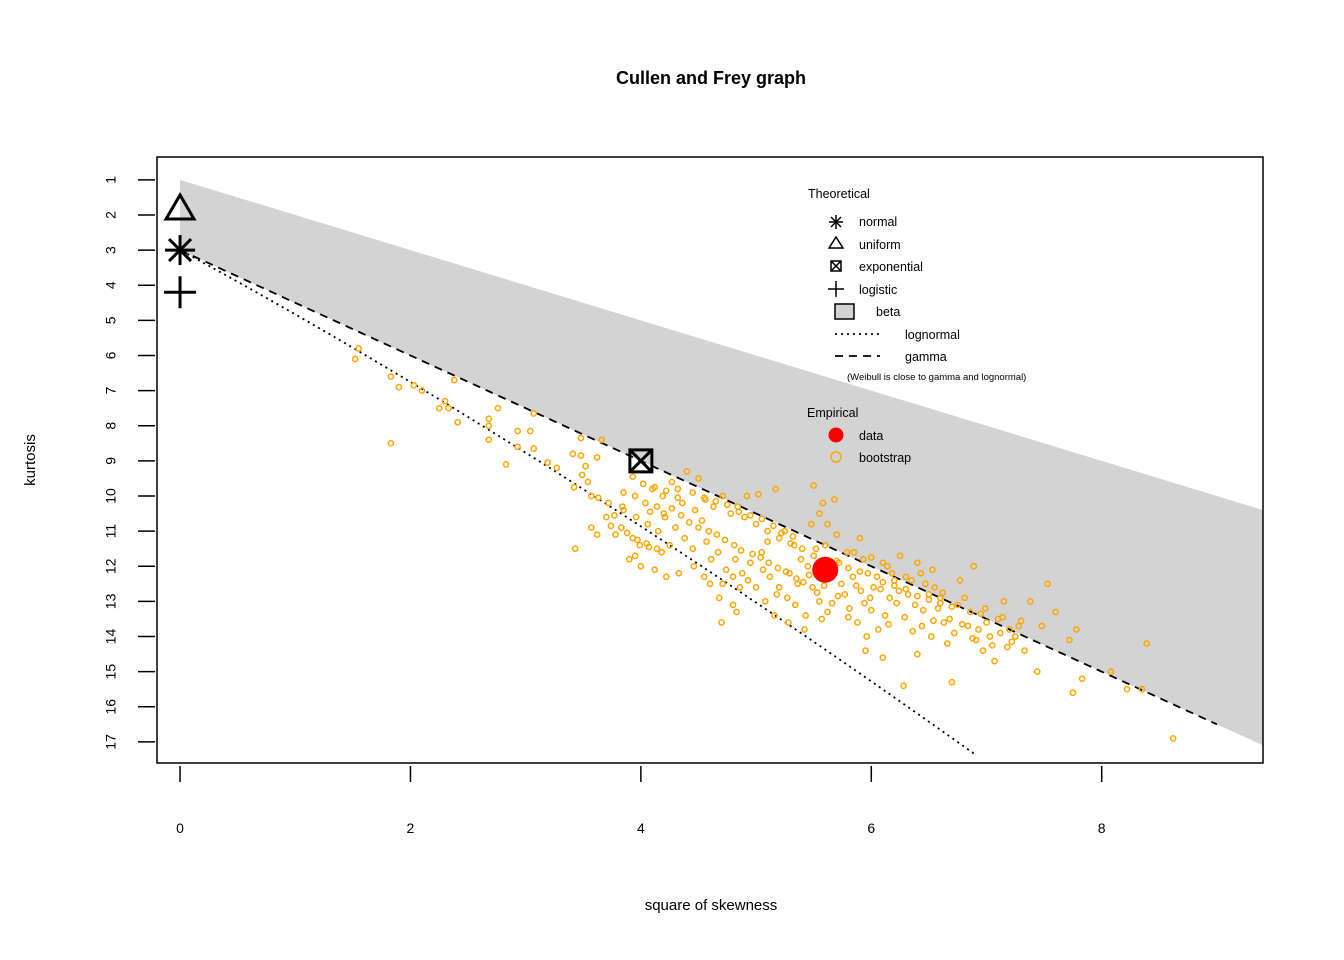 The image size is (1344, 960). Describe the element at coordinates (839, 194) in the screenshot. I see `legend-theoretical-title: Theoretical` at that location.